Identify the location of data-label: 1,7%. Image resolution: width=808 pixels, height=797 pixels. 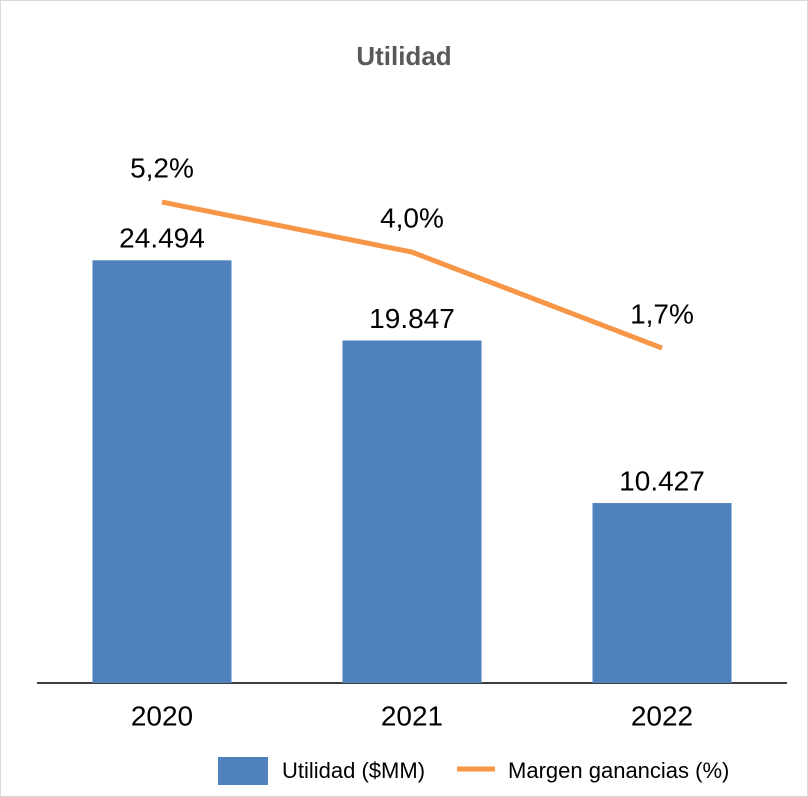
(662, 313).